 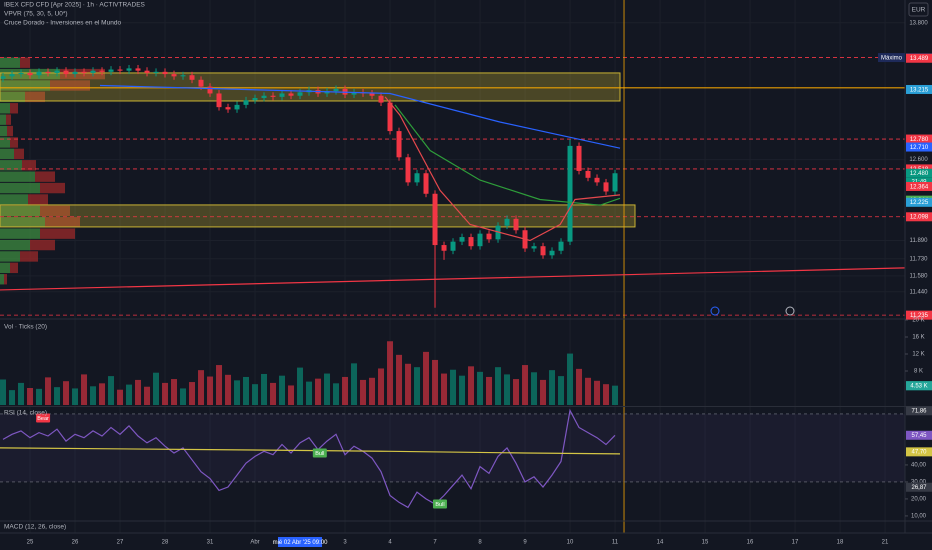 I want to click on x-tick-label: 8, so click(x=480, y=543).